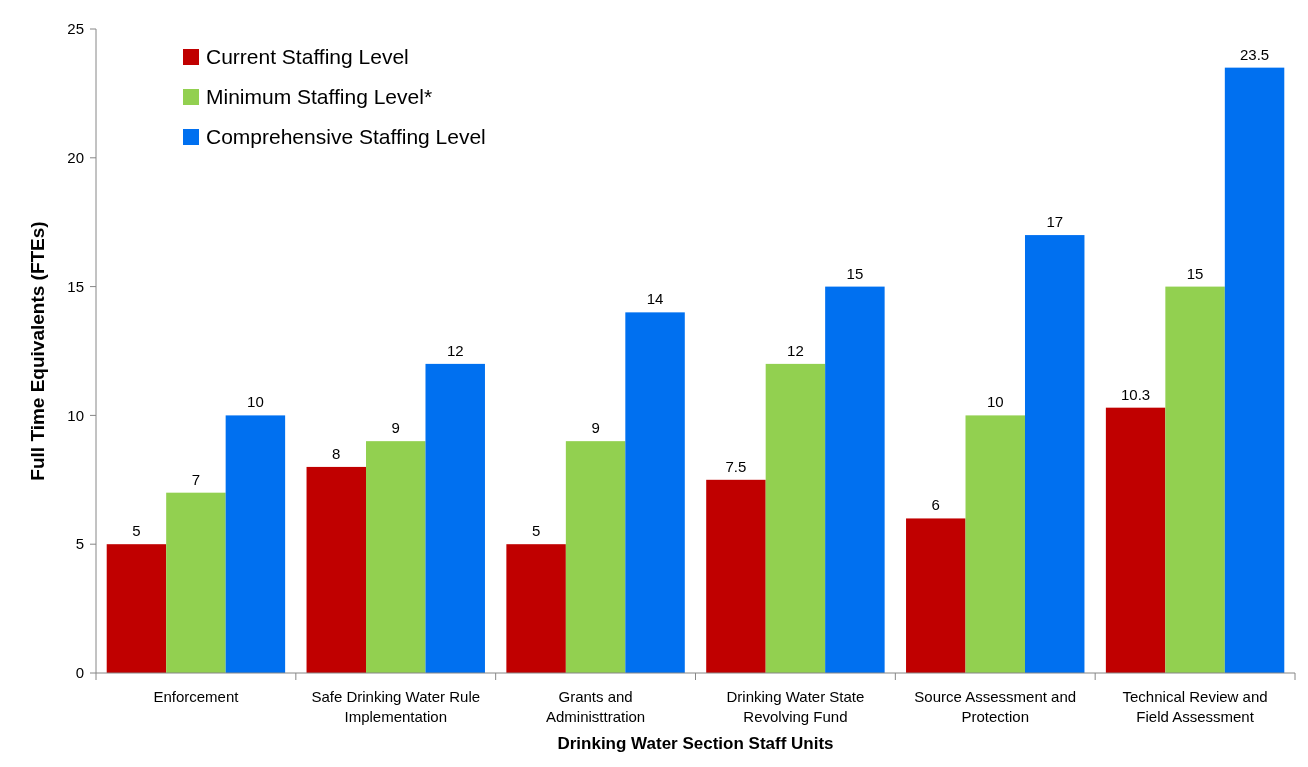  Describe the element at coordinates (75, 29) in the screenshot. I see `y-tick-label: 25` at that location.